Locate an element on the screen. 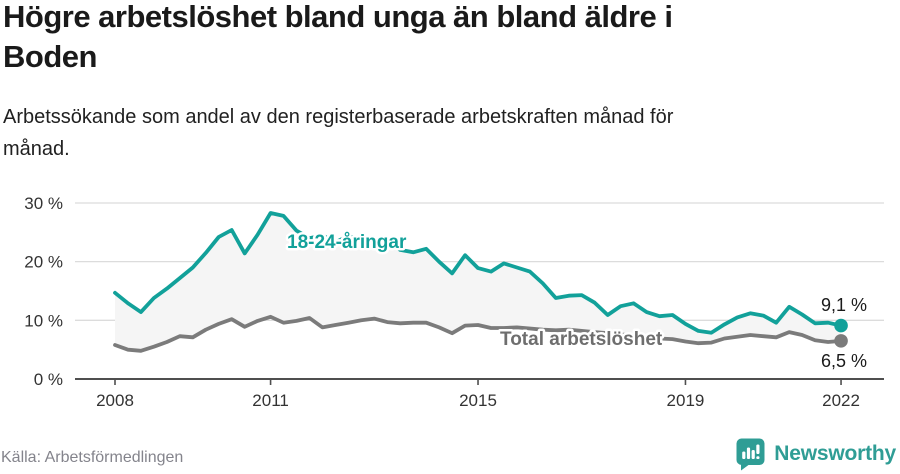 This screenshot has height=474, width=900. y-tick-label: 10 % is located at coordinates (43, 320).